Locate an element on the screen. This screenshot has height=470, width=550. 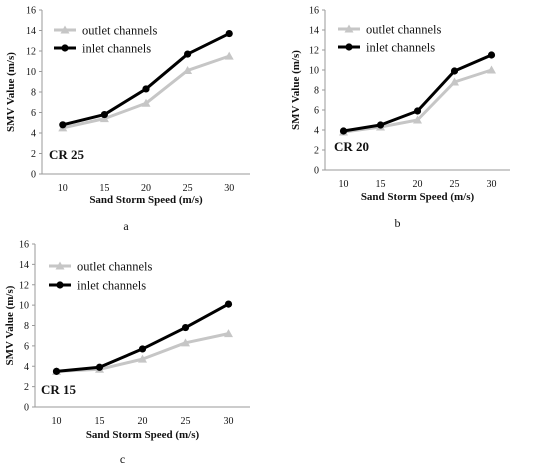
panel-label: b is located at coordinates (398, 223).